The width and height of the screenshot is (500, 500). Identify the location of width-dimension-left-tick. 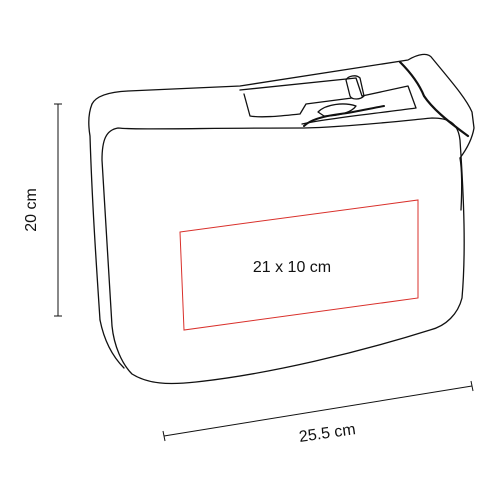
(164, 436).